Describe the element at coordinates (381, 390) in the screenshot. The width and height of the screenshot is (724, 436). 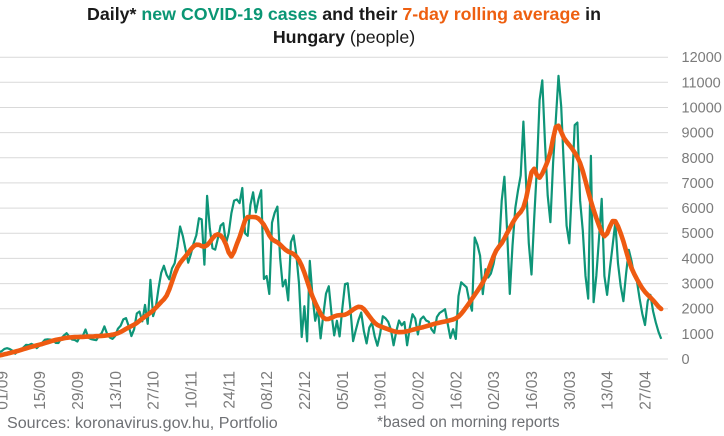
I see `svg-text: 19/01` at that location.